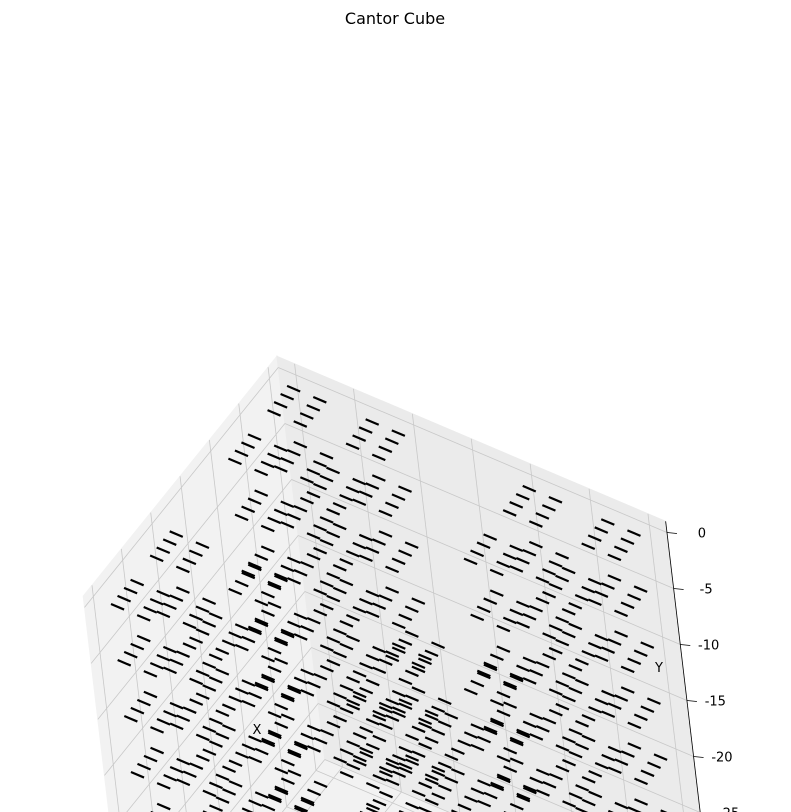  I want to click on z-tick-label: -25, so click(728, 809).